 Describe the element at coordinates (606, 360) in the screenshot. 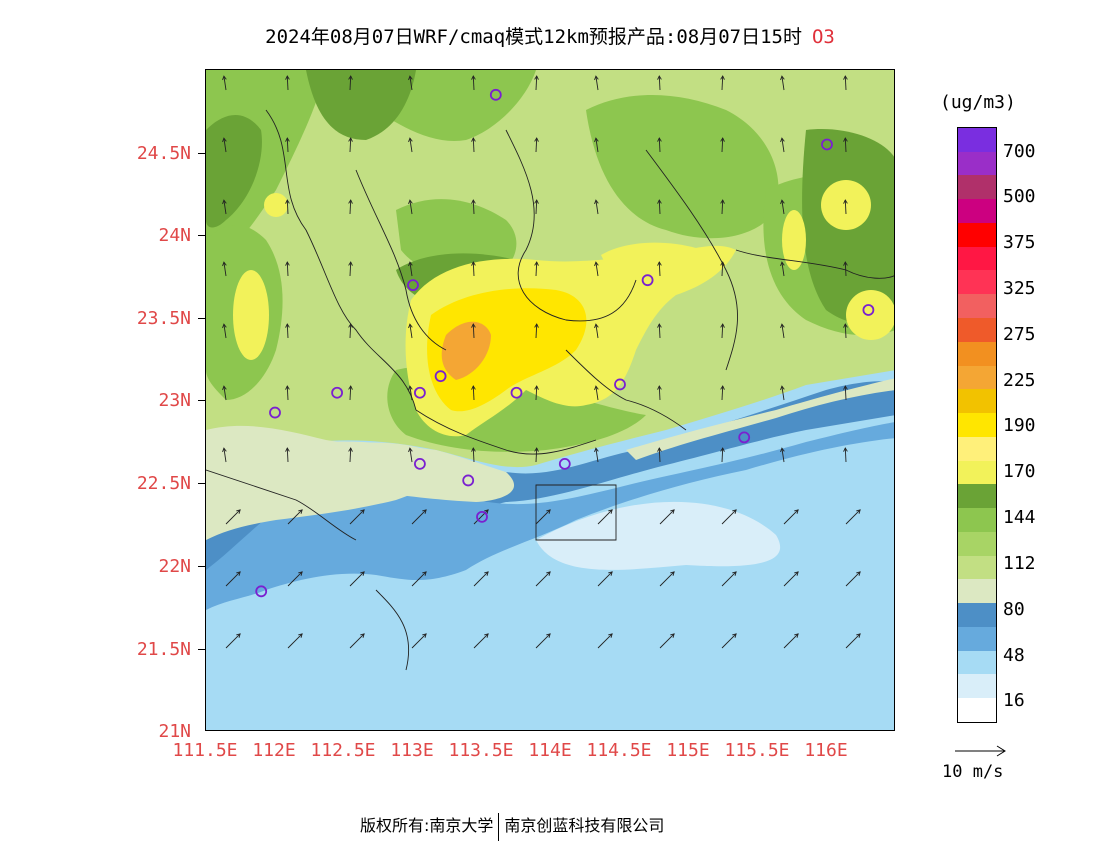

I see `ozone-plume-east` at that location.